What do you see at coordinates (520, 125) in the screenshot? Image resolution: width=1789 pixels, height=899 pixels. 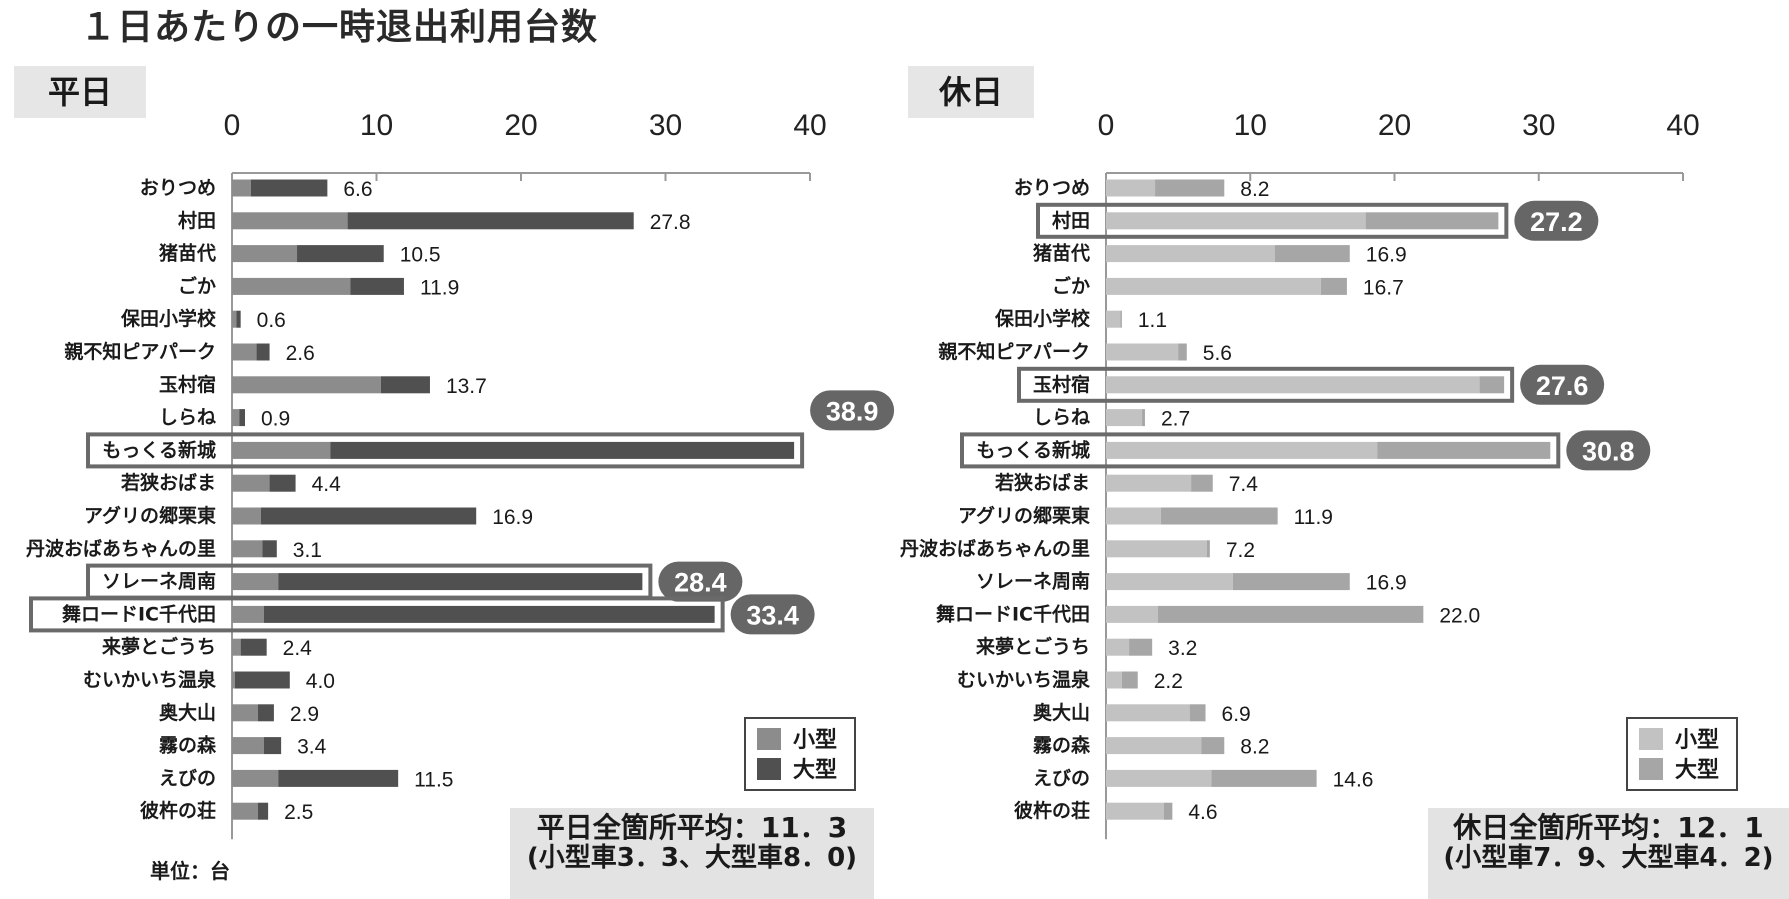 I see `weekday-x-tick-label: 20` at bounding box center [520, 125].